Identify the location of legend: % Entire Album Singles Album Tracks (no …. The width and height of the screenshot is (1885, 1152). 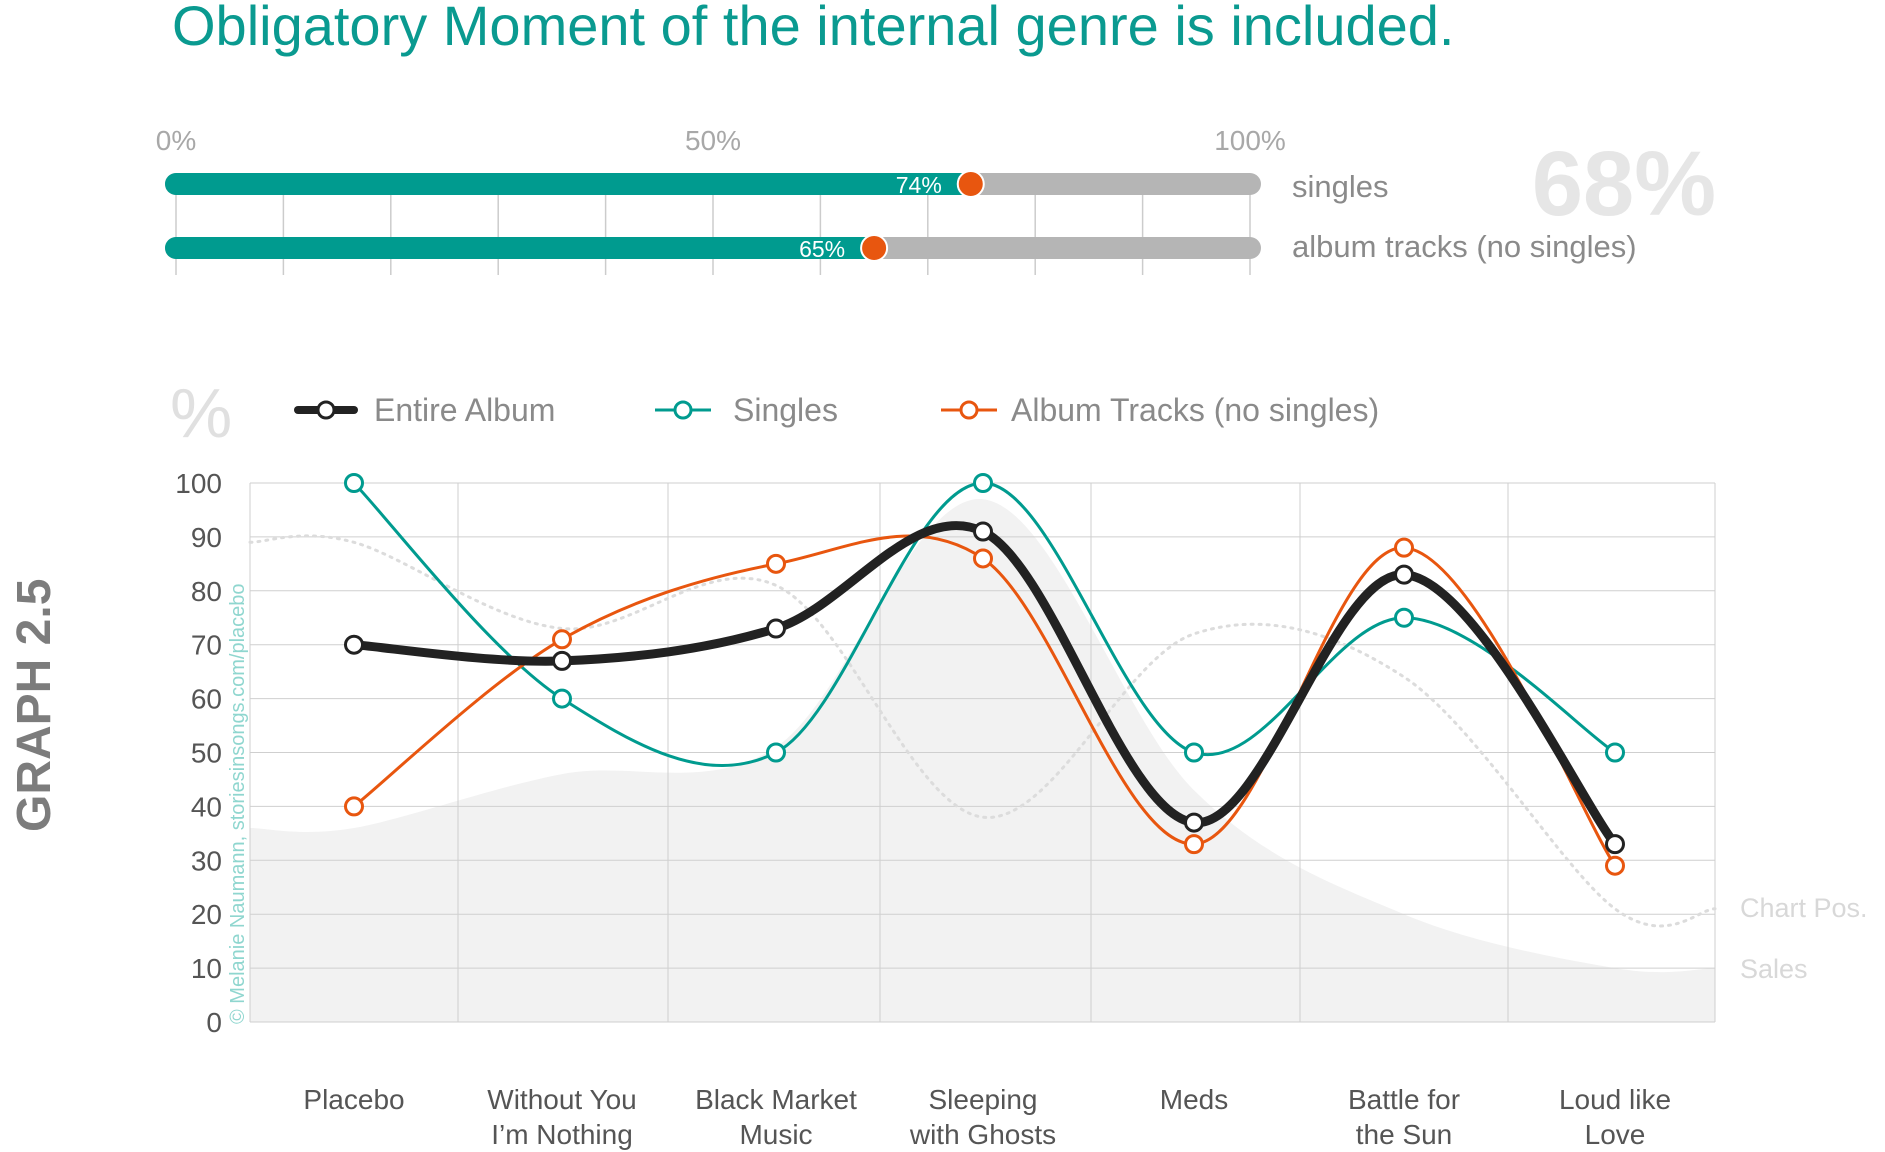
(774, 413).